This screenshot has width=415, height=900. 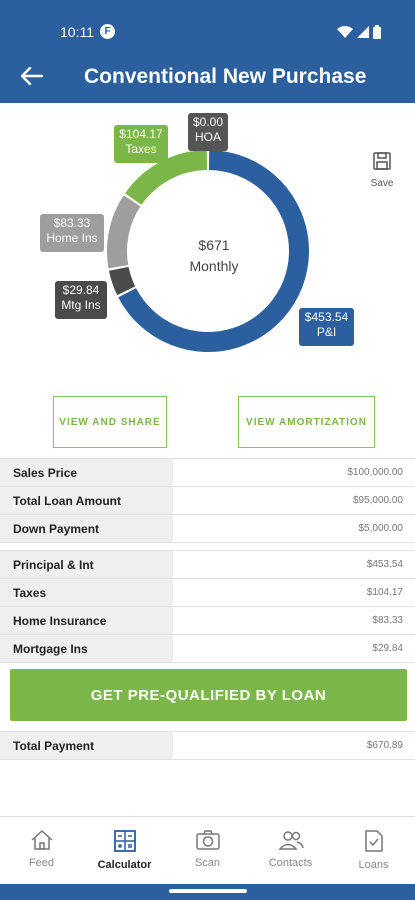 What do you see at coordinates (86, 500) in the screenshot?
I see `row-label: Total Loan Amount` at bounding box center [86, 500].